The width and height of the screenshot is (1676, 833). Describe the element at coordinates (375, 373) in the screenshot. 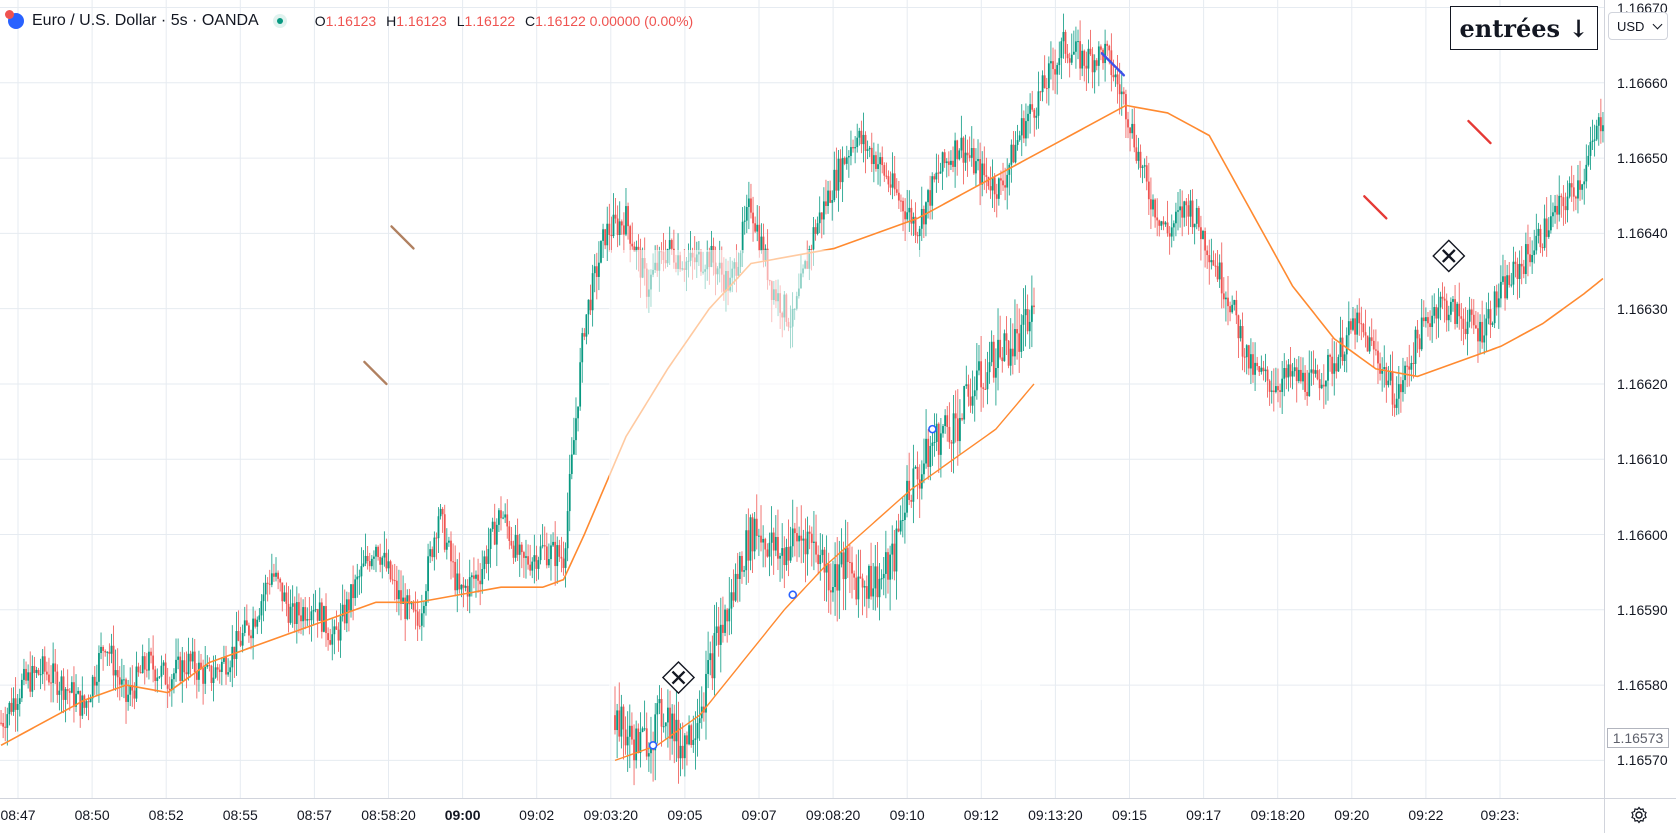

I see `signal-slash-mark` at that location.